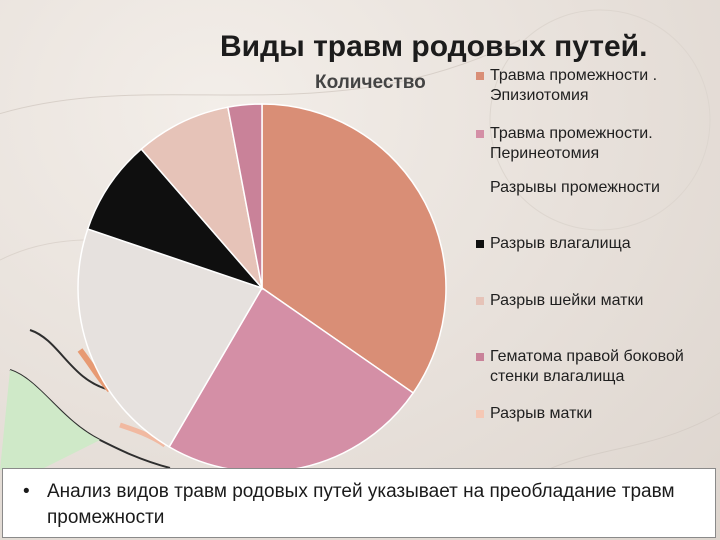 This screenshot has height=540, width=720. Describe the element at coordinates (587, 366) in the screenshot. I see `legend-label: Гематома правой боковой стенки влагалища` at that location.